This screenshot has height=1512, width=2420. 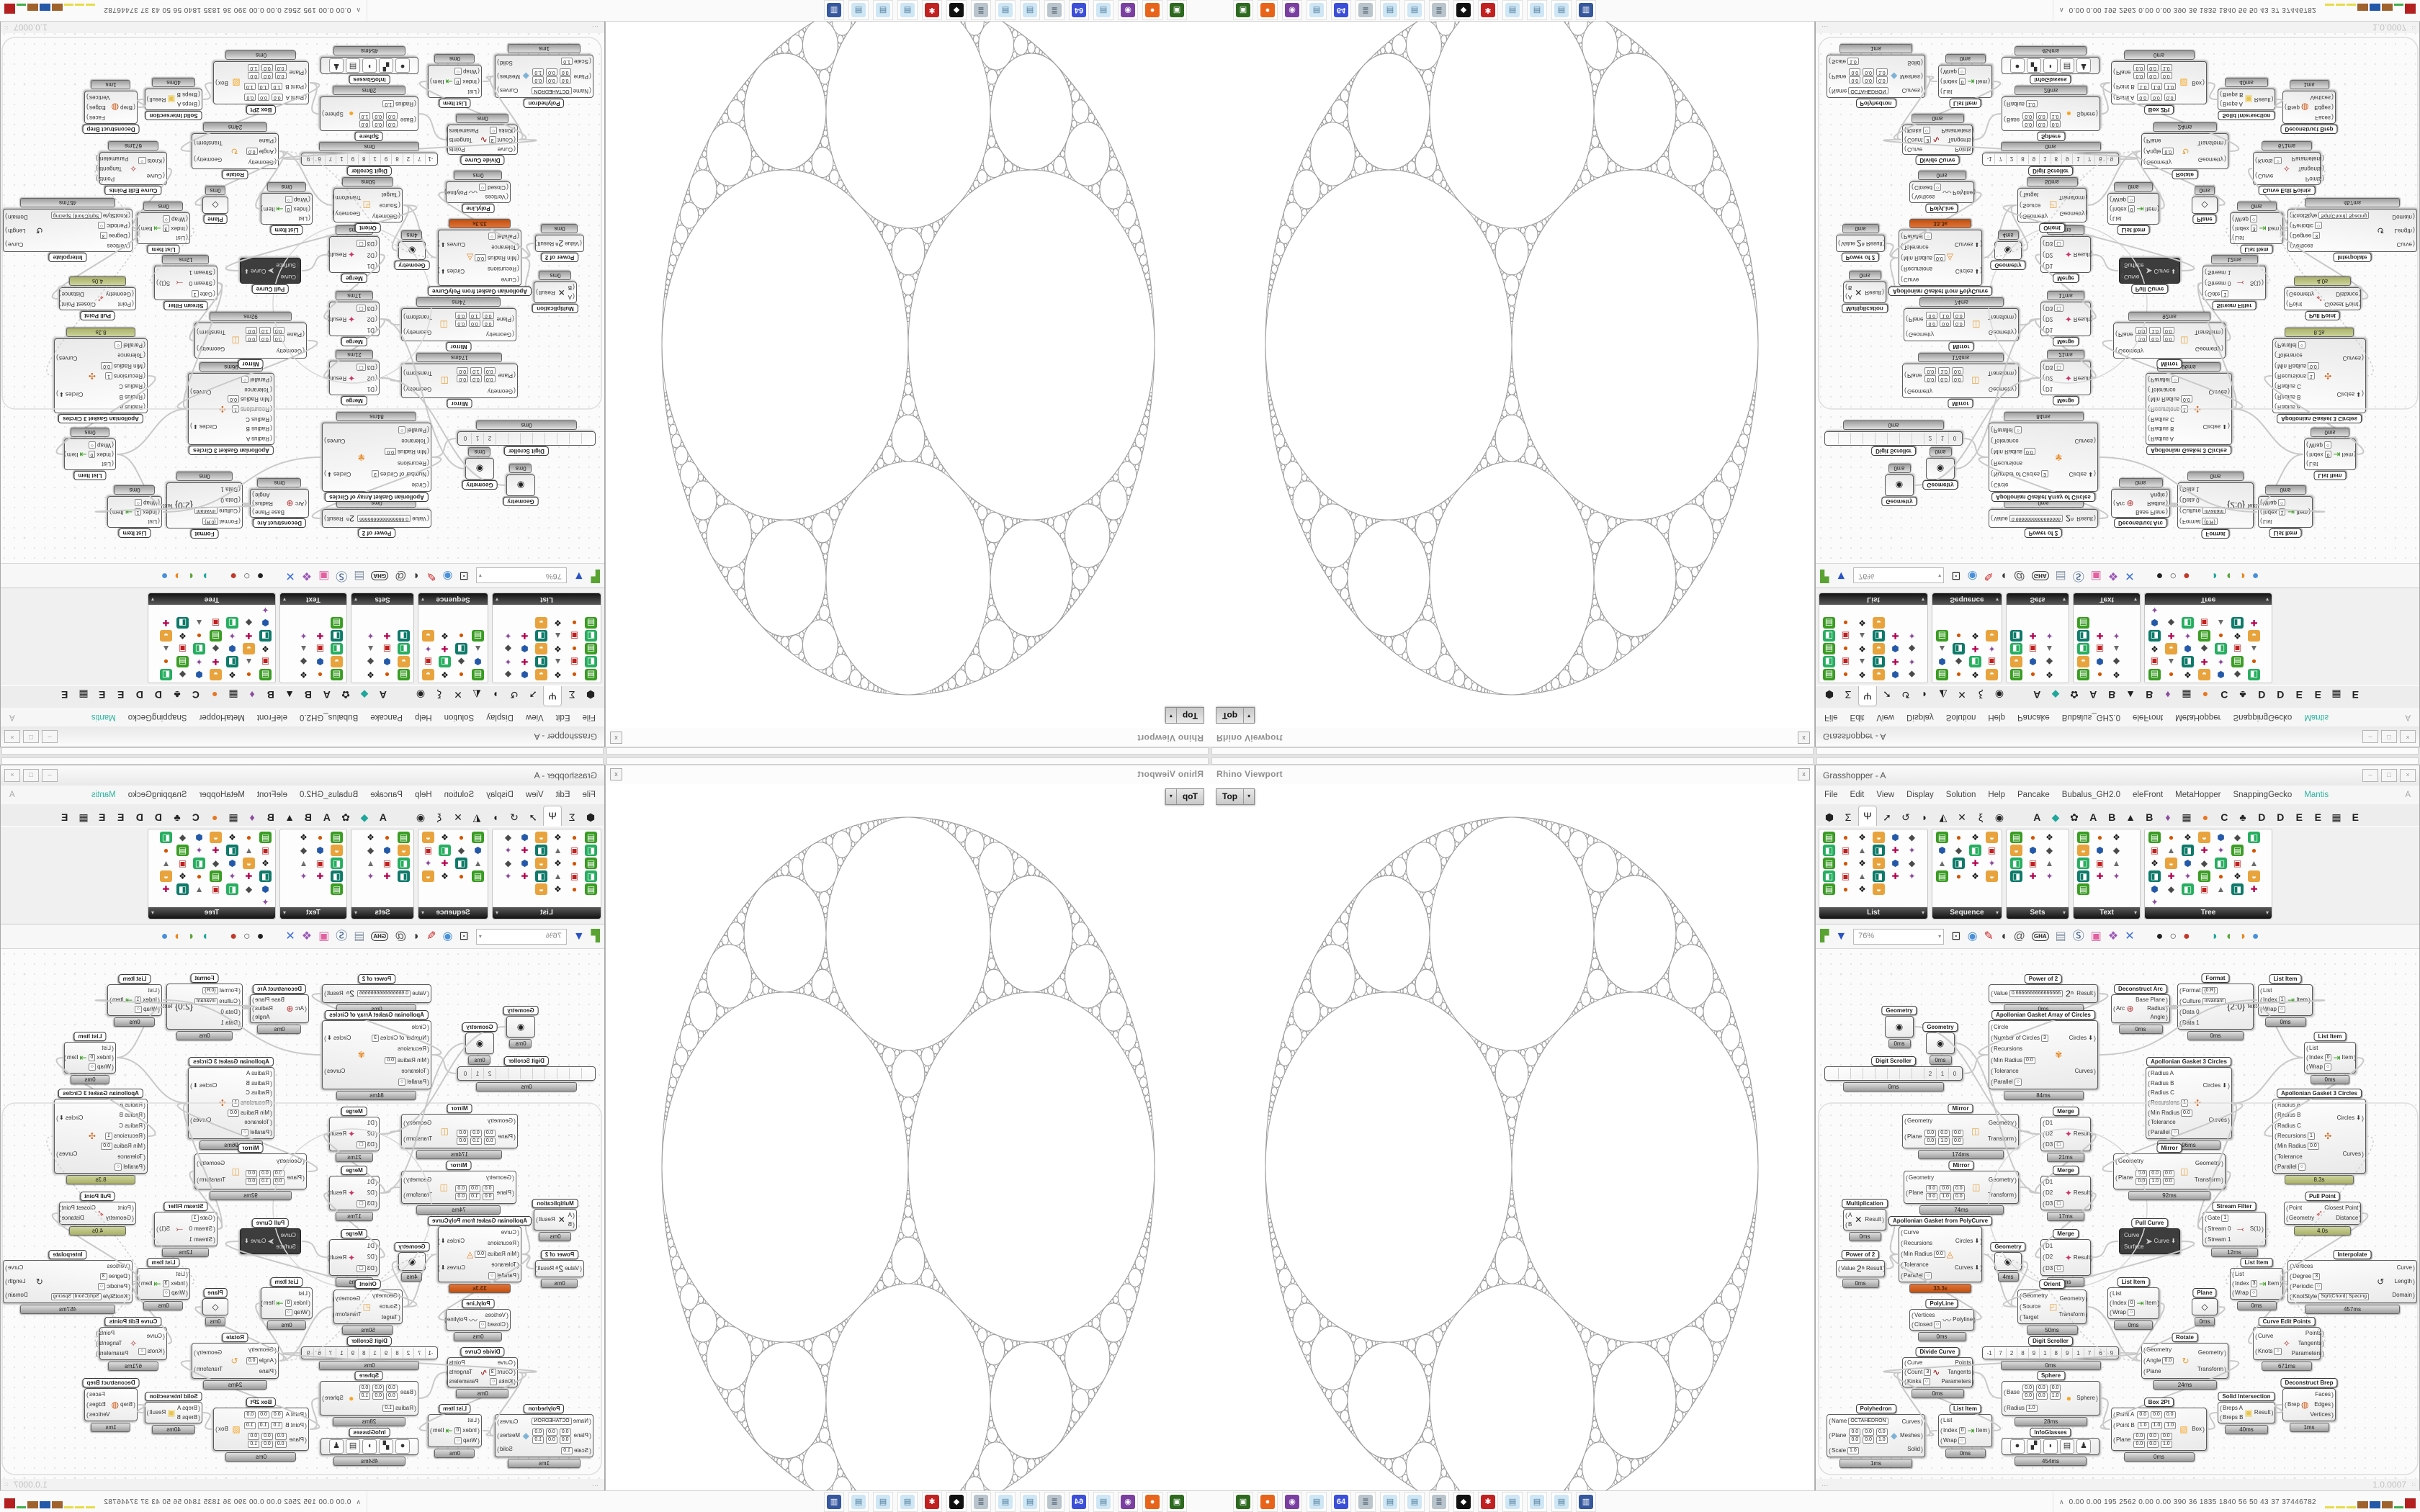 I want to click on resize-grip-icon: ⁙, so click(x=6, y=1484).